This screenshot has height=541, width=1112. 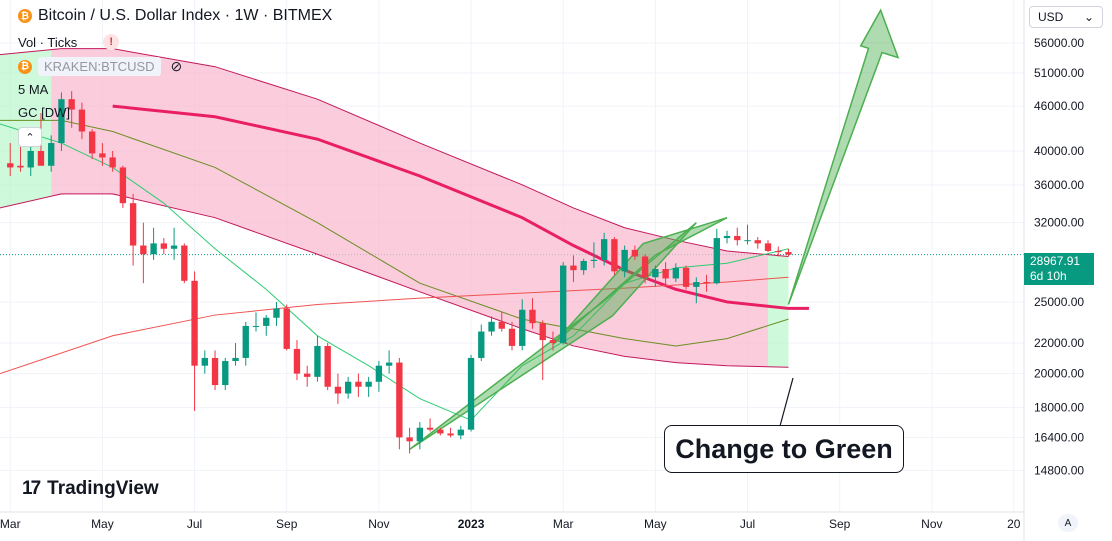 I want to click on x-tick-label: Mar, so click(x=10, y=524).